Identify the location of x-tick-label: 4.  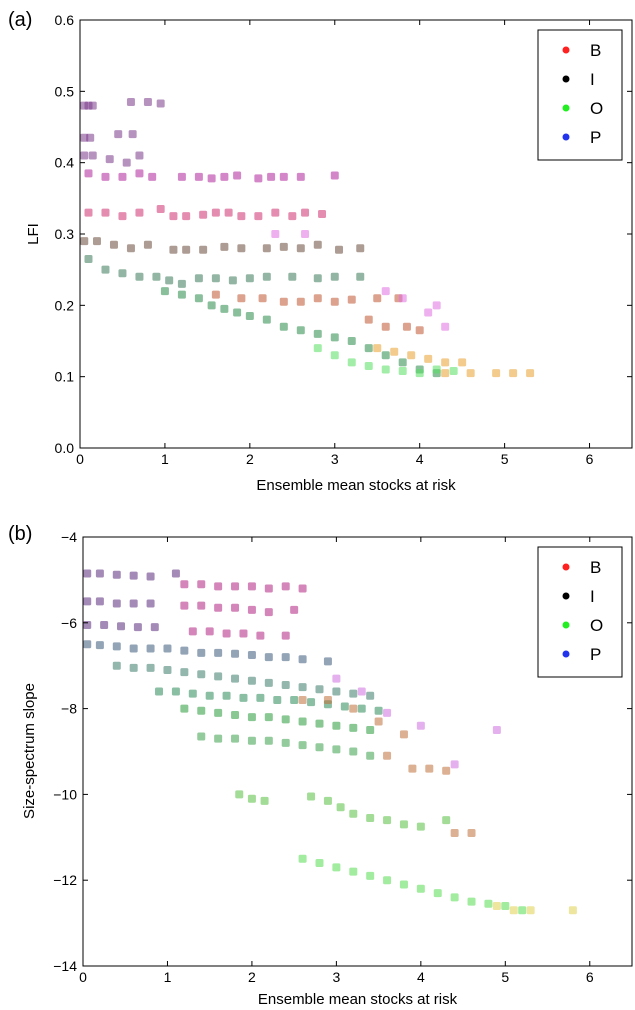
(421, 977).